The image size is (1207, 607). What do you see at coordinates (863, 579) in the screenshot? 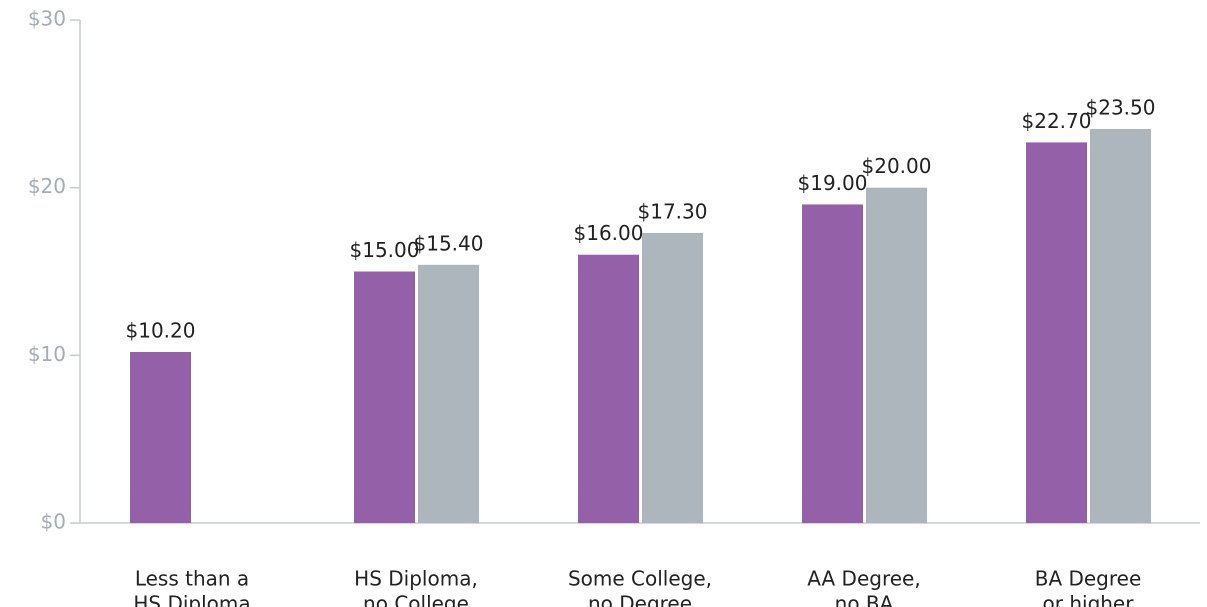
I see `x-tick-label: AA Degree,` at bounding box center [863, 579].